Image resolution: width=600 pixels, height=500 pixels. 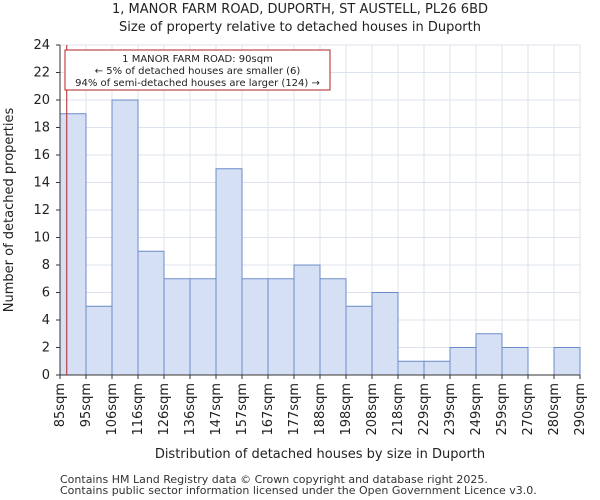 I want to click on x-tick-label: 218sqm, so click(x=398, y=409).